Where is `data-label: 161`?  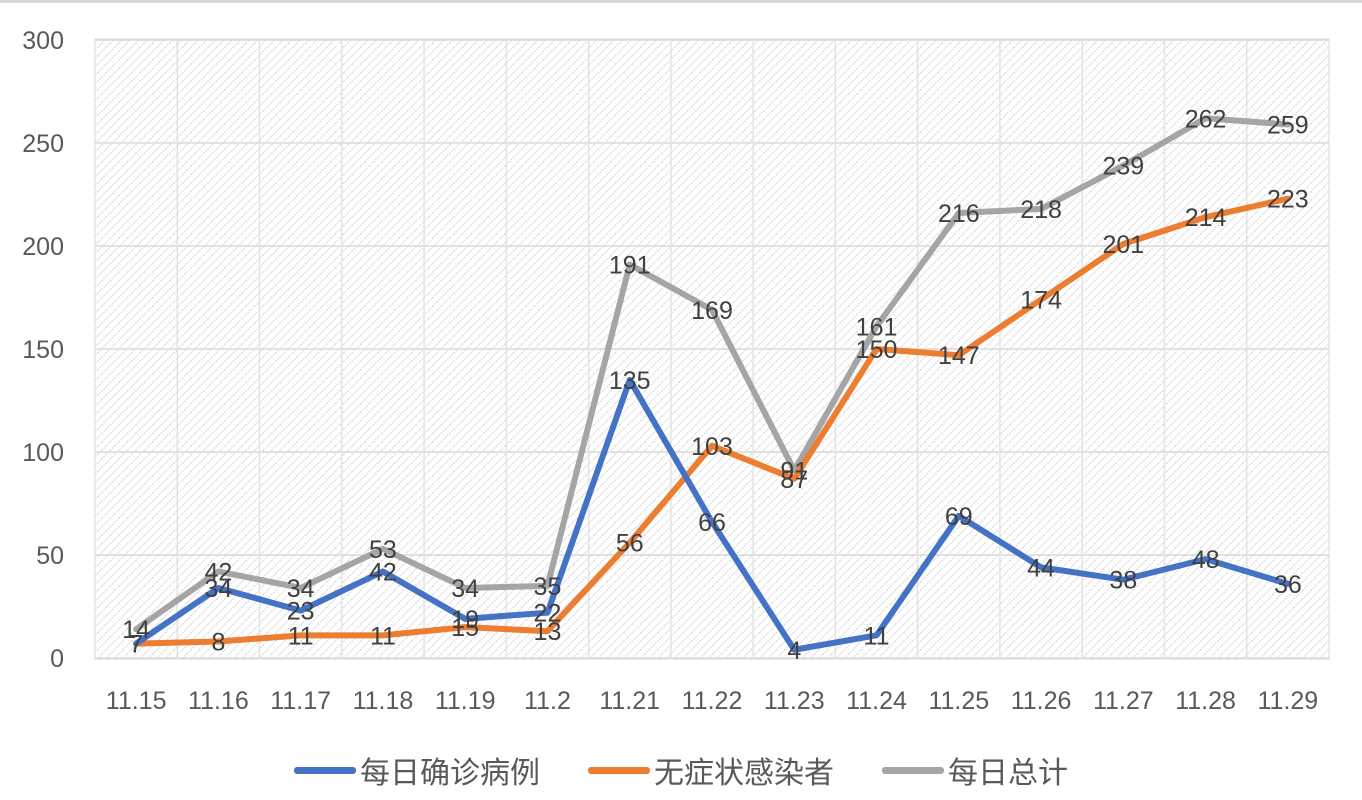 data-label: 161 is located at coordinates (877, 327).